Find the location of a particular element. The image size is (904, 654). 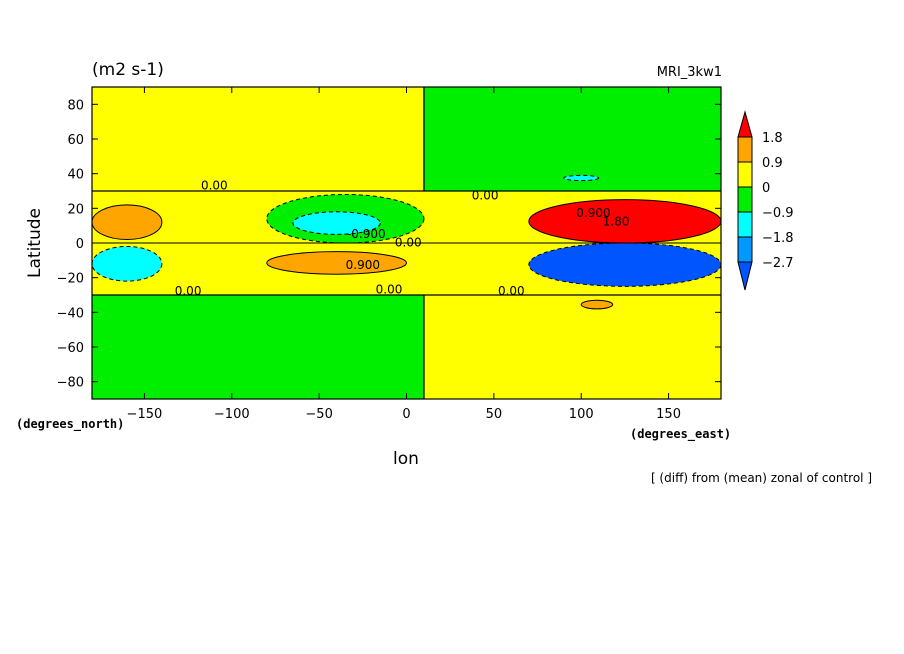

y-tick-label: −40 is located at coordinates (70, 313).